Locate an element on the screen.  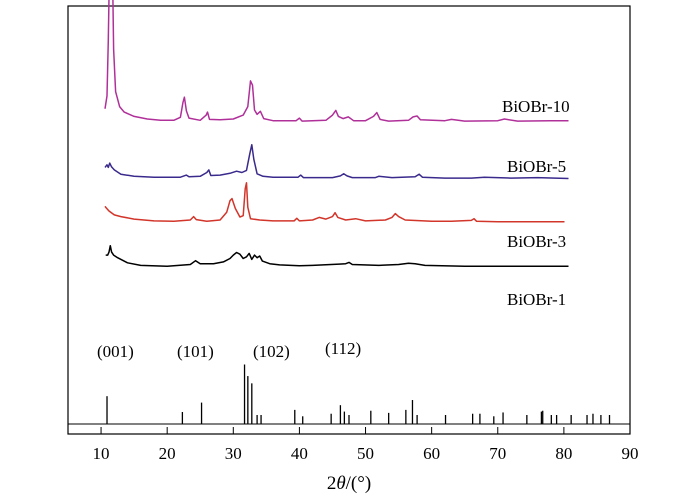
x-tick-label-40: 40 is located at coordinates (299, 453).